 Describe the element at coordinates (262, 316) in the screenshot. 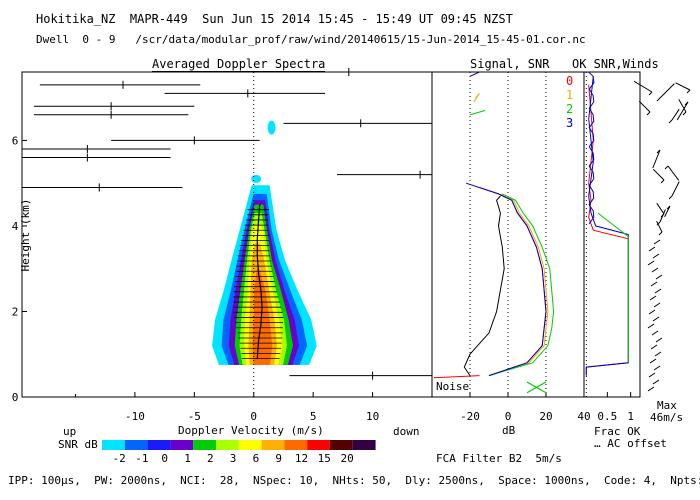

I see `spectra-contour-red` at that location.